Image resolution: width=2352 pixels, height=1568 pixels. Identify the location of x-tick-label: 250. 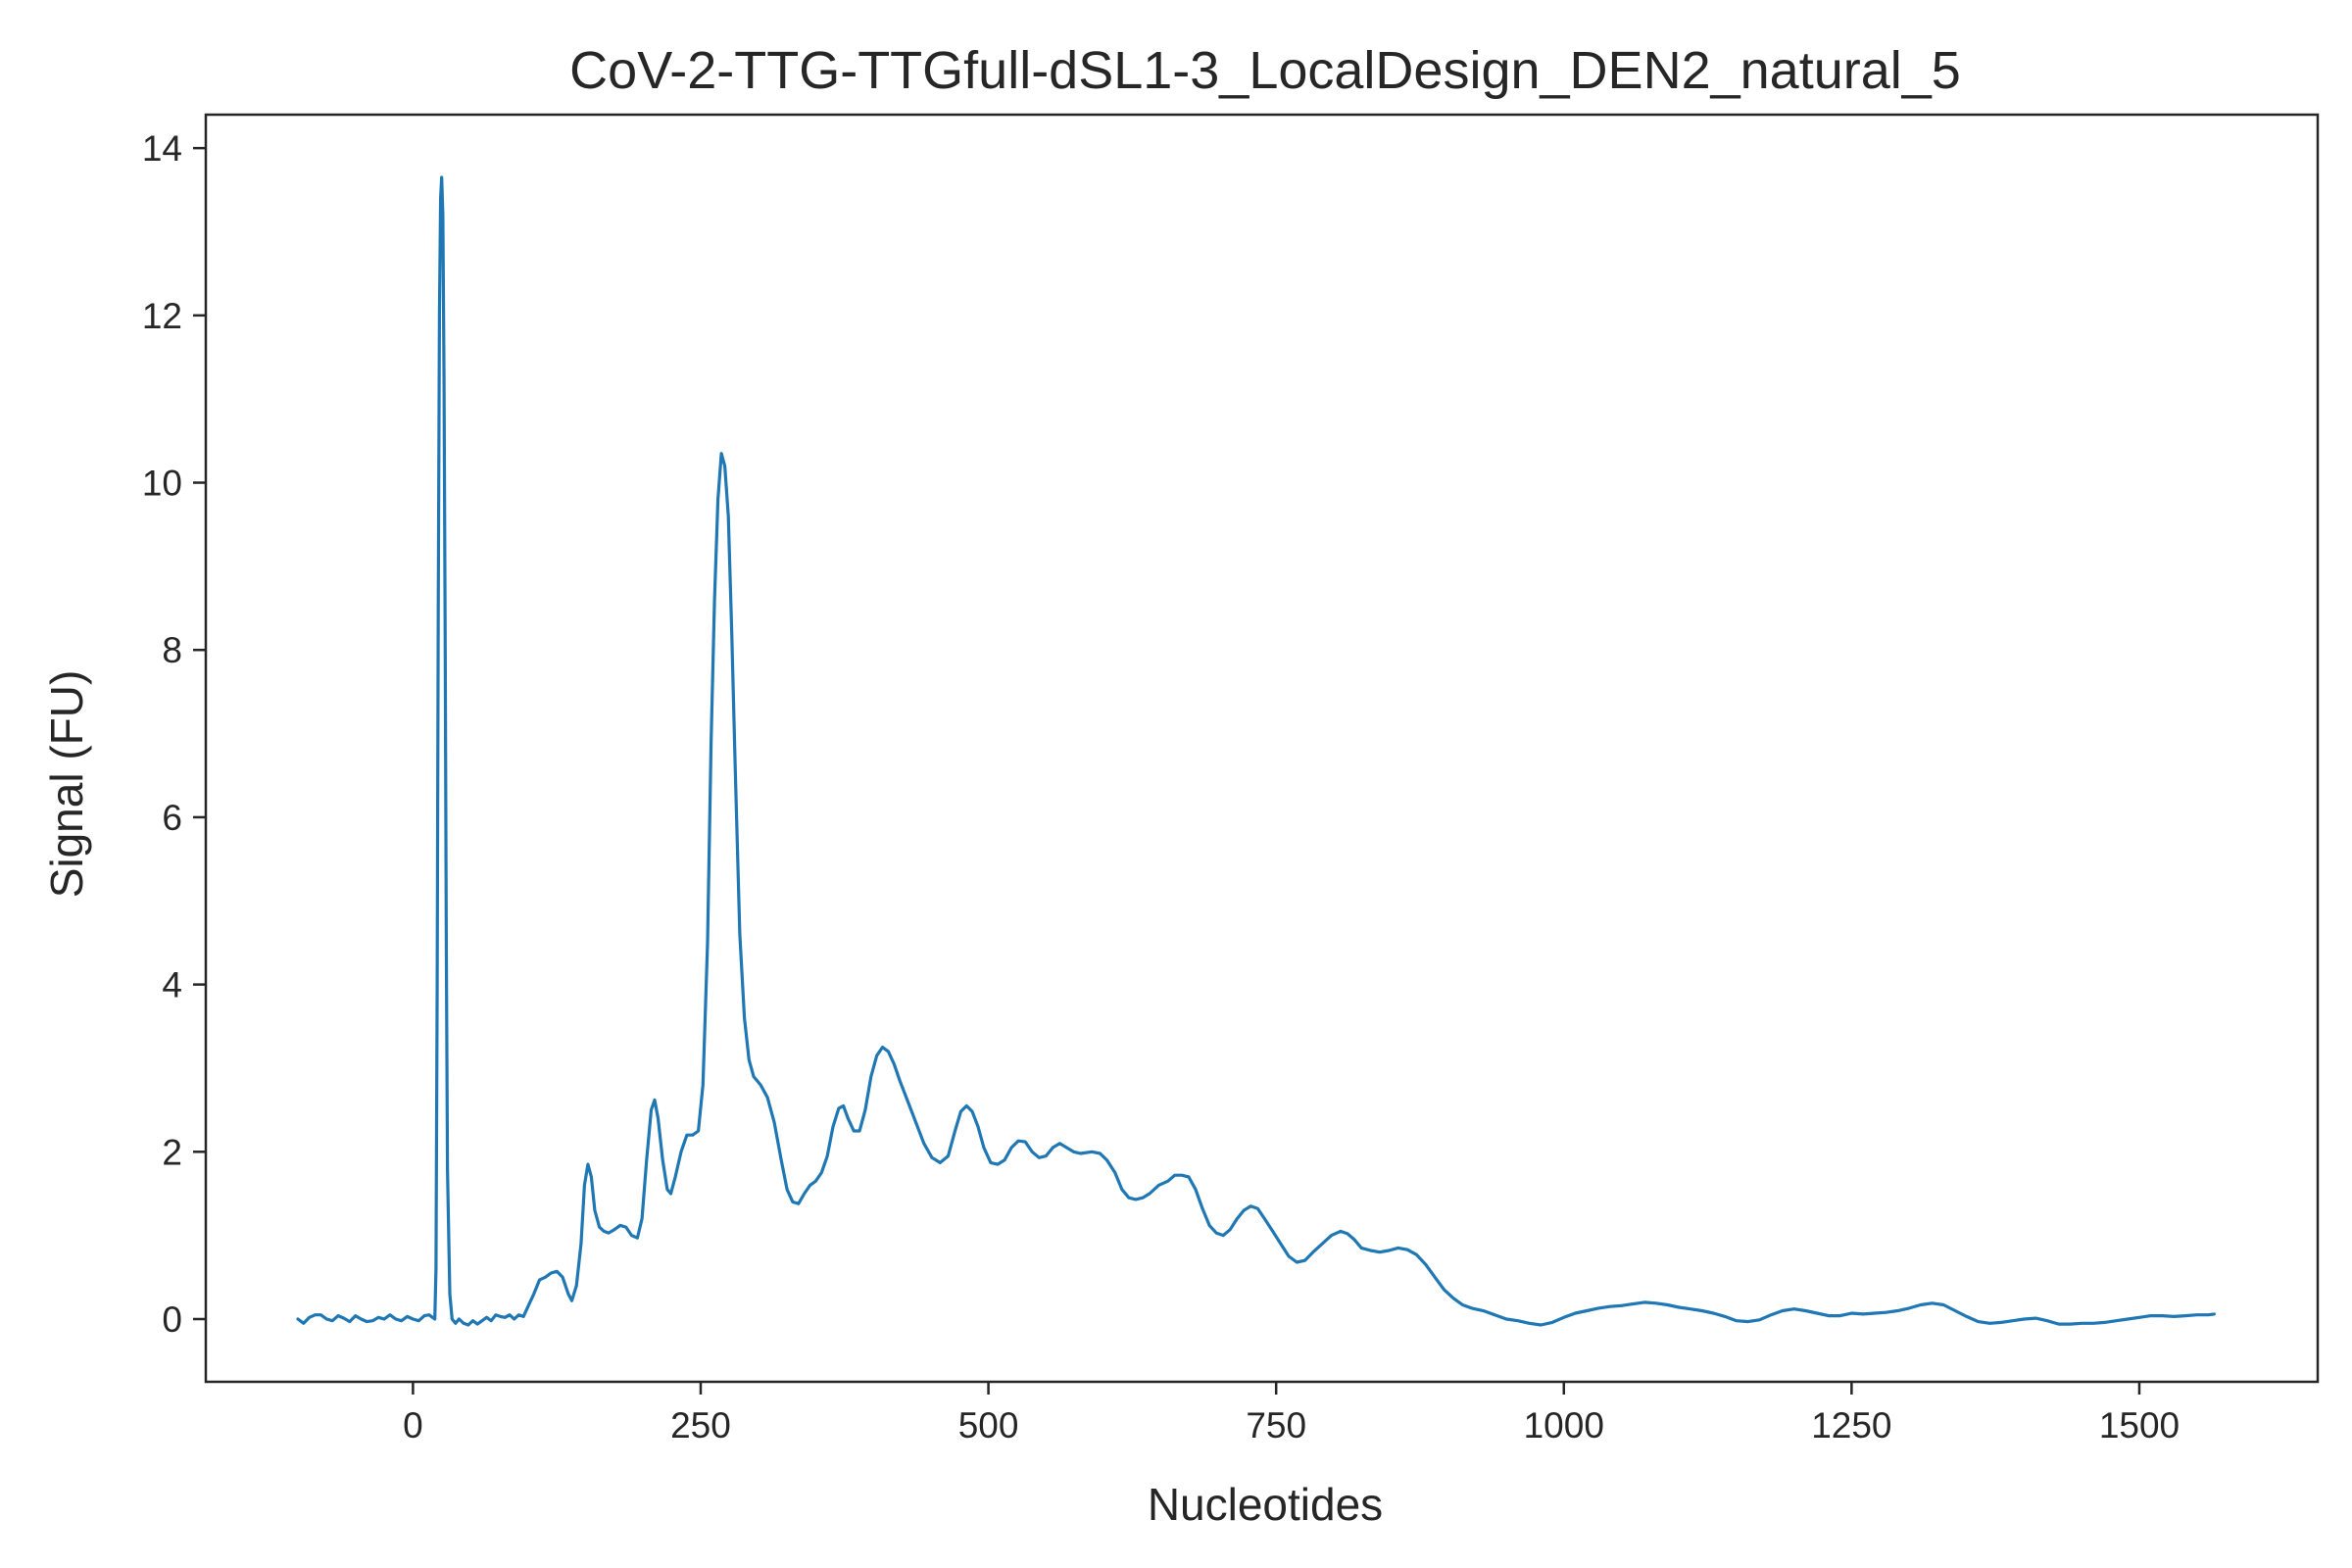
(700, 1425).